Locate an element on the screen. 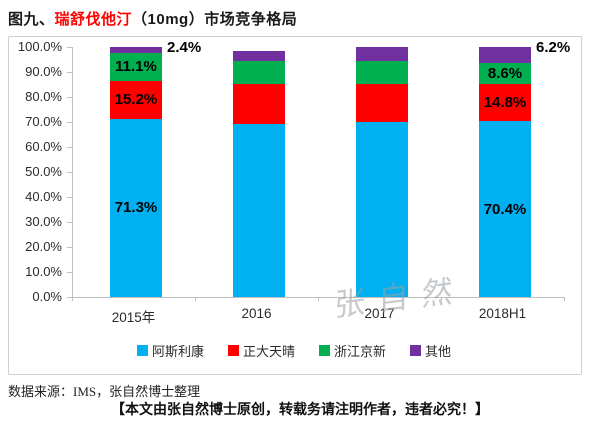  legend-label: 正大天晴 is located at coordinates (268, 351).